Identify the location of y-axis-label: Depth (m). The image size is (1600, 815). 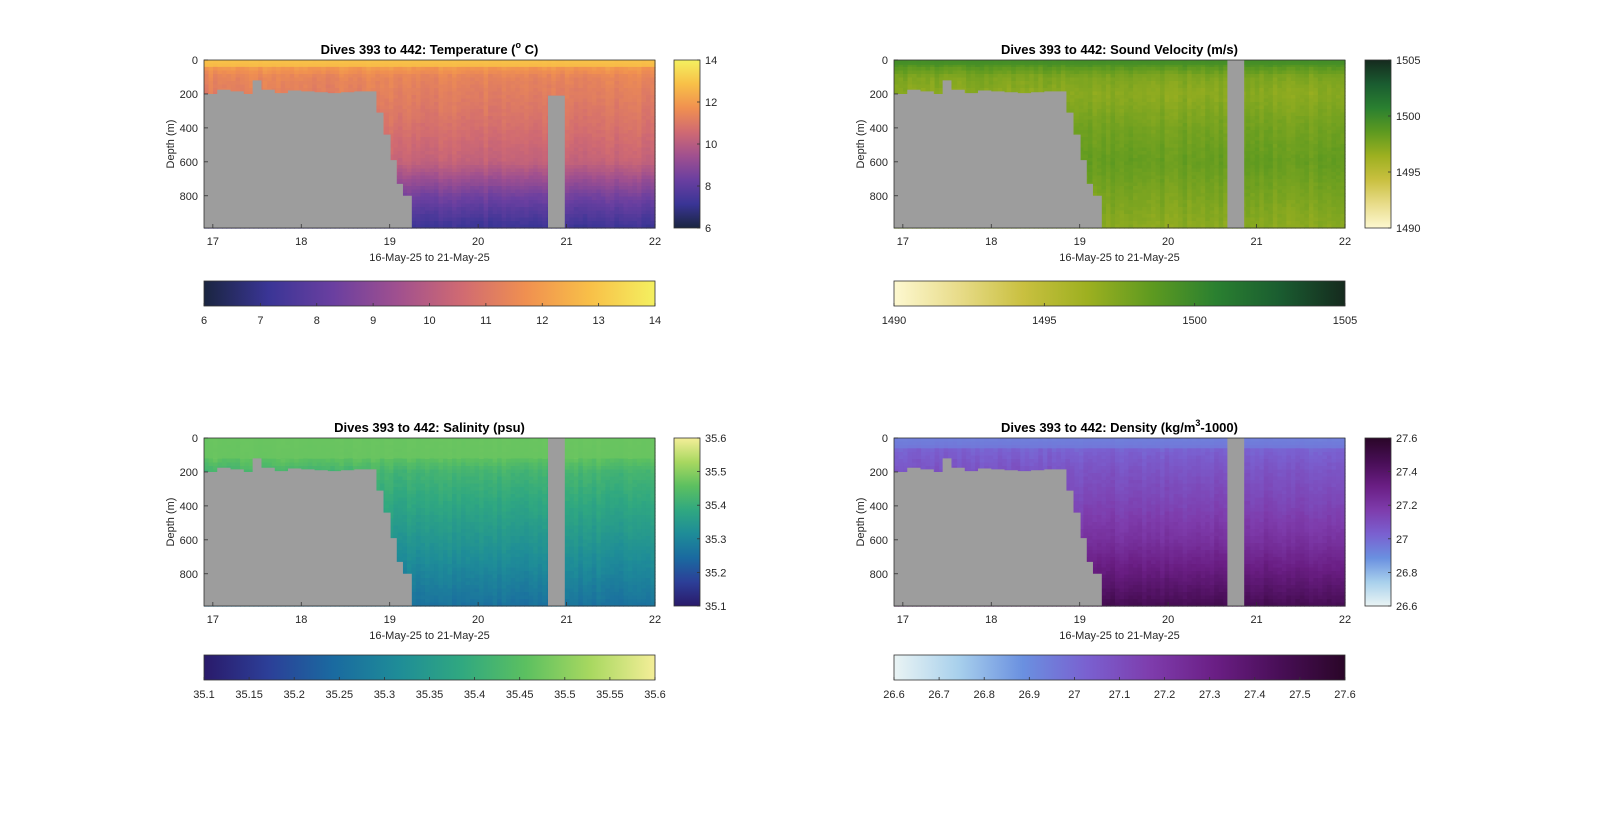
(171, 144).